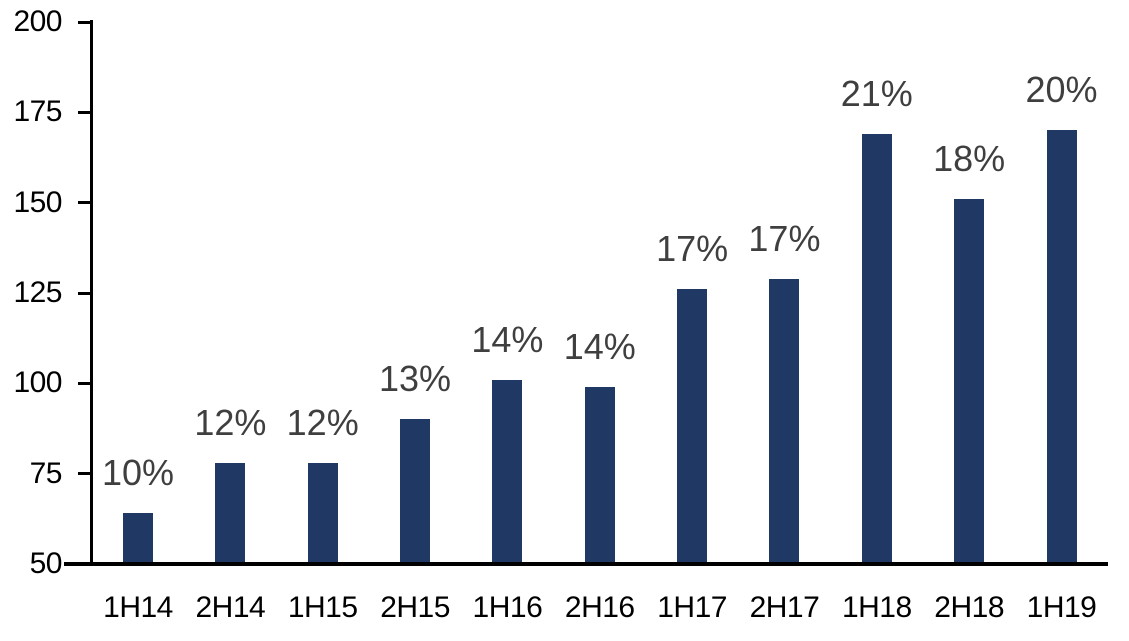 This screenshot has height=641, width=1129. What do you see at coordinates (37, 21) in the screenshot?
I see `y-axis-tick-label: 200` at bounding box center [37, 21].